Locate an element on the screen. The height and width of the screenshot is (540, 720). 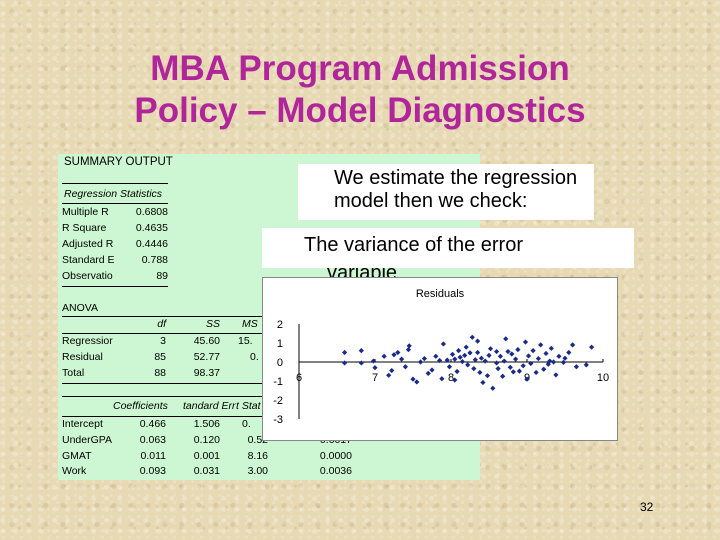
anova-header: ANOVA is located at coordinates (80, 308).